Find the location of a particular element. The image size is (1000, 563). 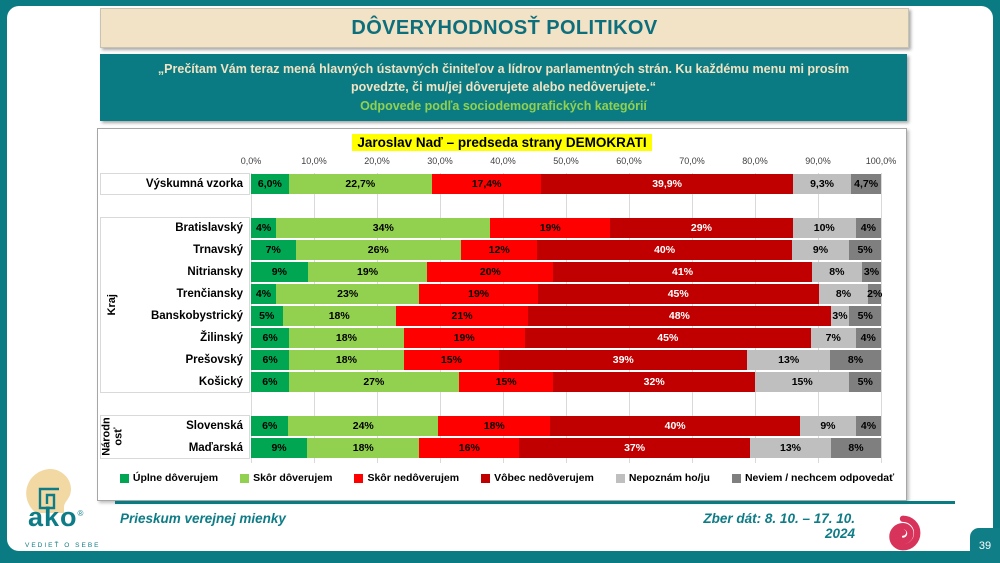

ako-wordmark: ako is located at coordinates (53, 517).